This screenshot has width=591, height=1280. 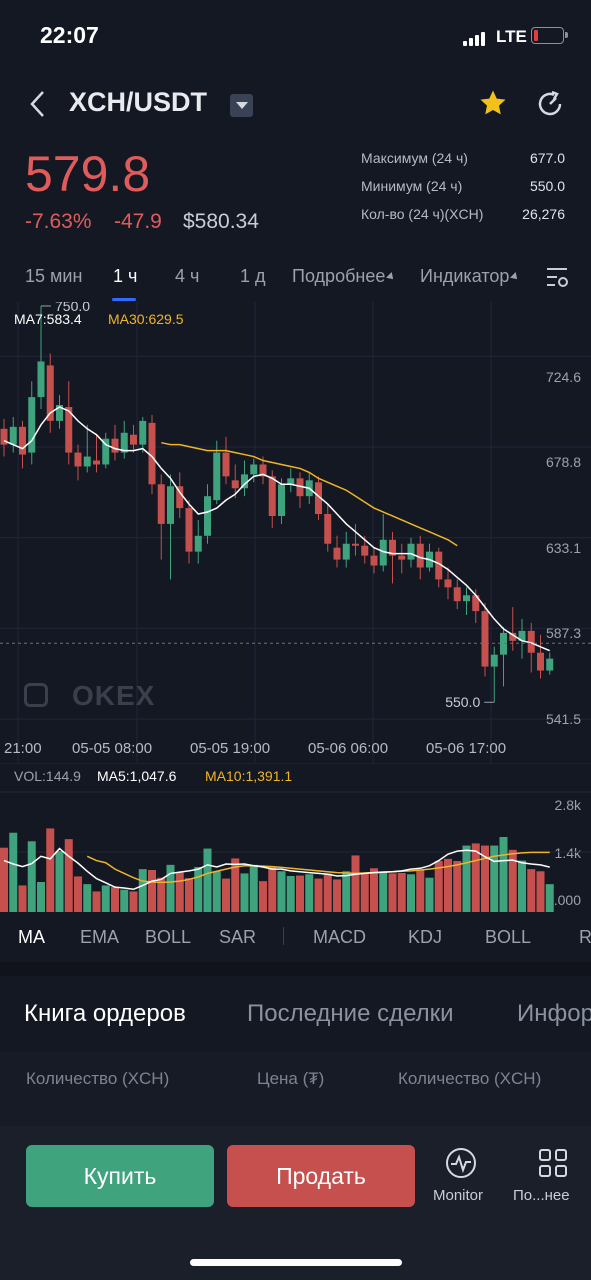 I want to click on settings-sliders-icon, so click(x=557, y=277).